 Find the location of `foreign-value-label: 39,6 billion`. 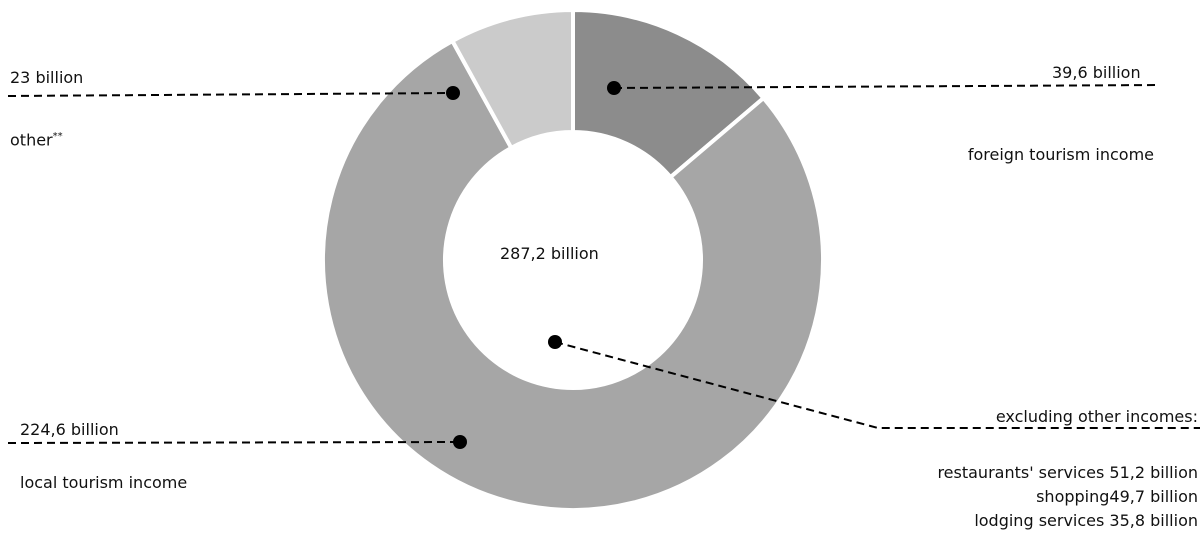

foreign-value-label: 39,6 billion is located at coordinates (1096, 72).